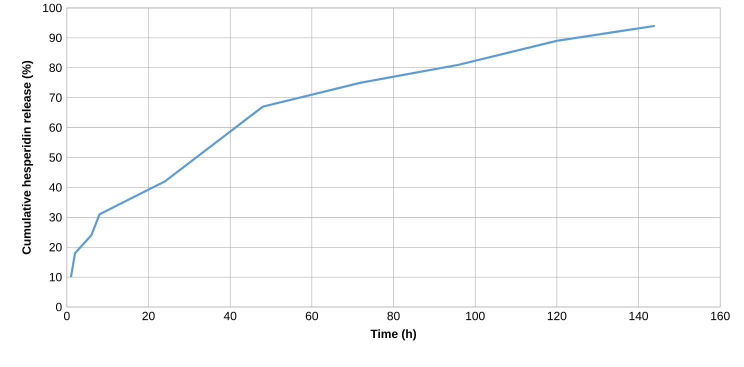 Image resolution: width=744 pixels, height=367 pixels. What do you see at coordinates (557, 316) in the screenshot?
I see `x-tick-label: 120` at bounding box center [557, 316].